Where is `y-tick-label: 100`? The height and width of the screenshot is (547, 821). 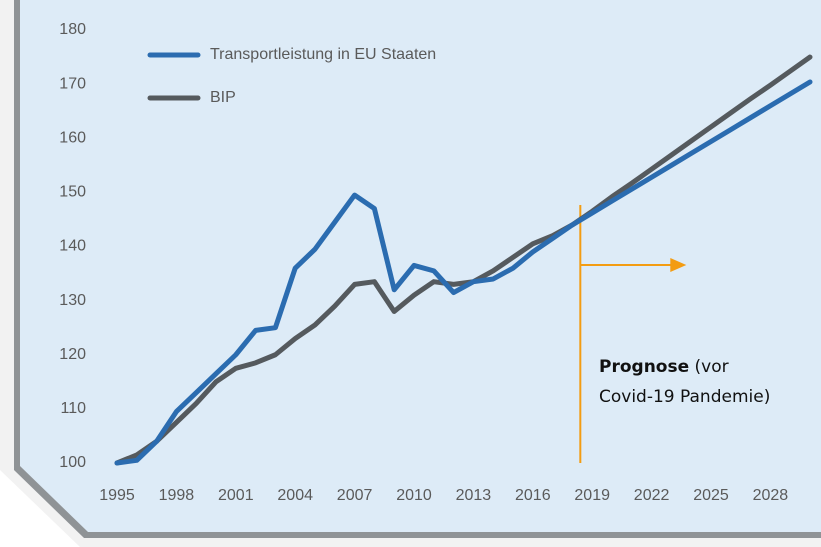
y-tick-label: 100 is located at coordinates (72, 462).